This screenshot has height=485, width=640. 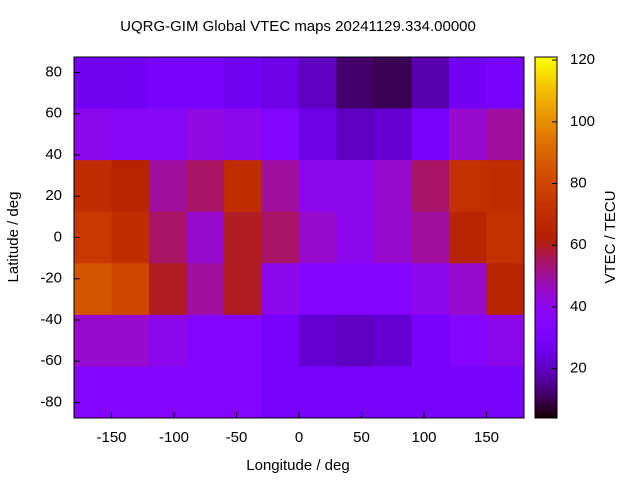 What do you see at coordinates (13, 237) in the screenshot?
I see `y-axis-label: Latitude / deg` at bounding box center [13, 237].